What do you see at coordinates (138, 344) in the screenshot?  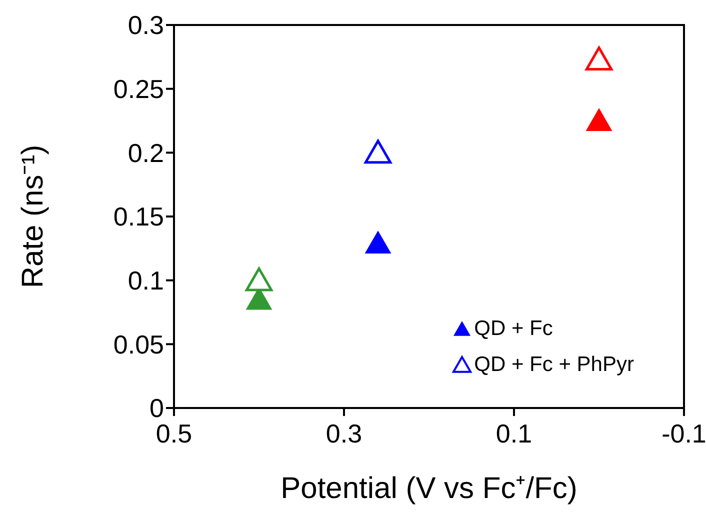 I see `y-tick-label: 0.05` at bounding box center [138, 344].